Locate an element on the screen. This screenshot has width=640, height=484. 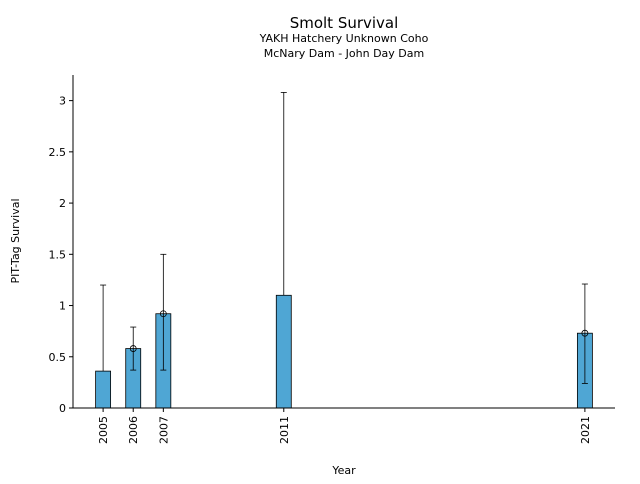
y-tick-label: 1.5 is located at coordinates (58, 254).